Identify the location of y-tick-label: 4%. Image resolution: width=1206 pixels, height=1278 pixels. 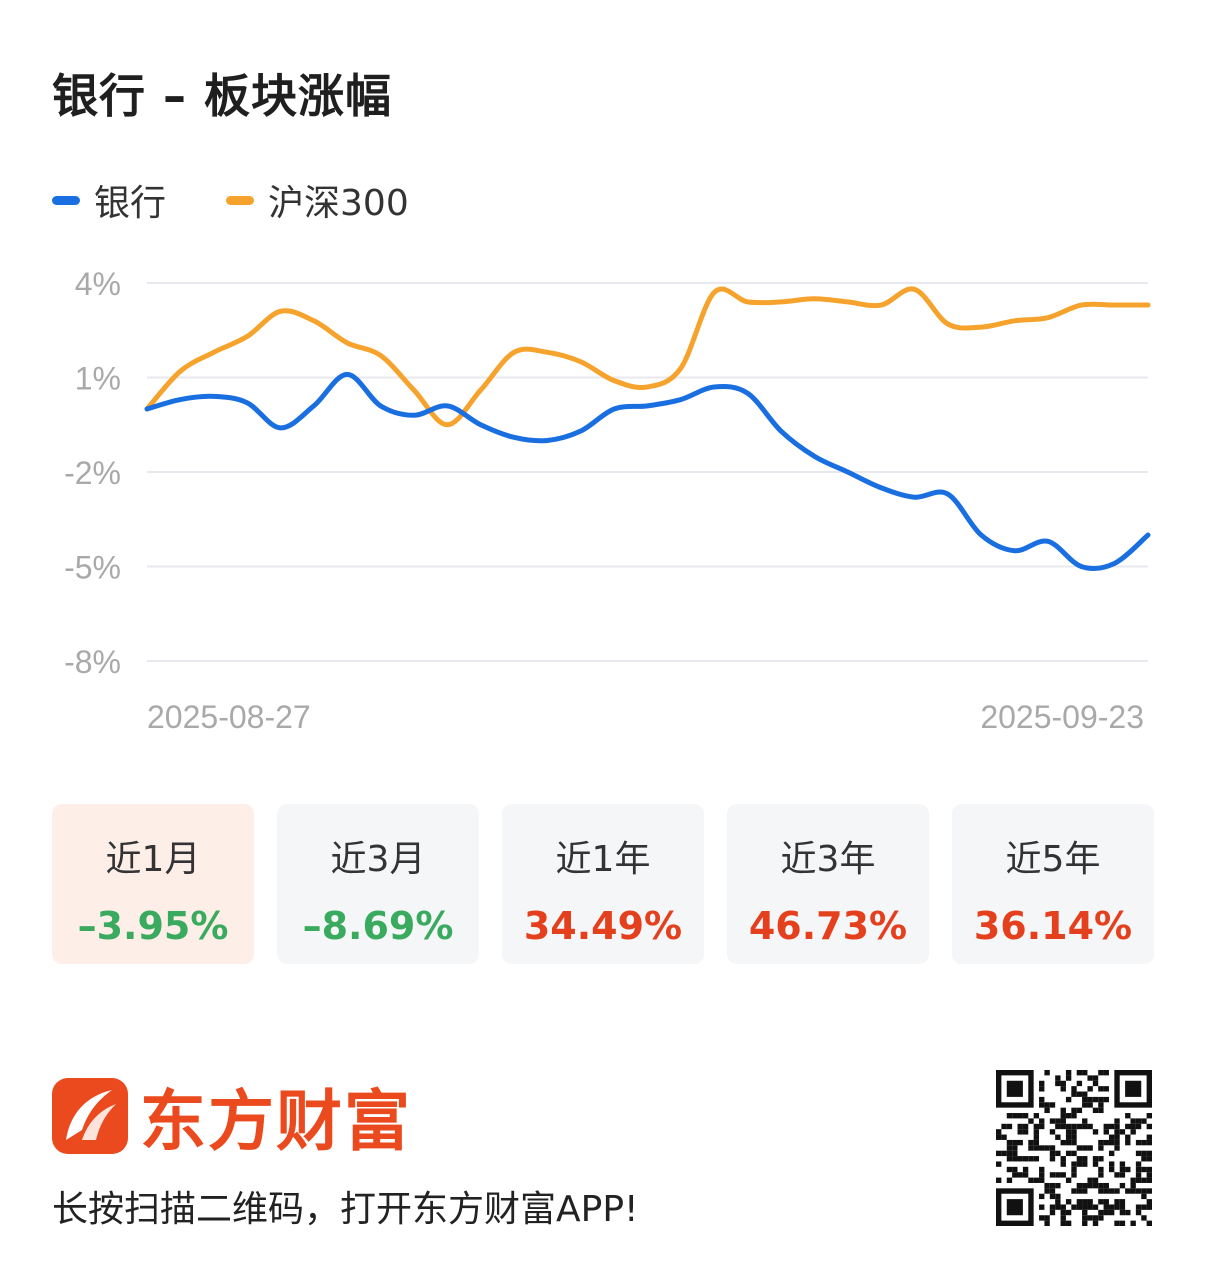
(98, 284).